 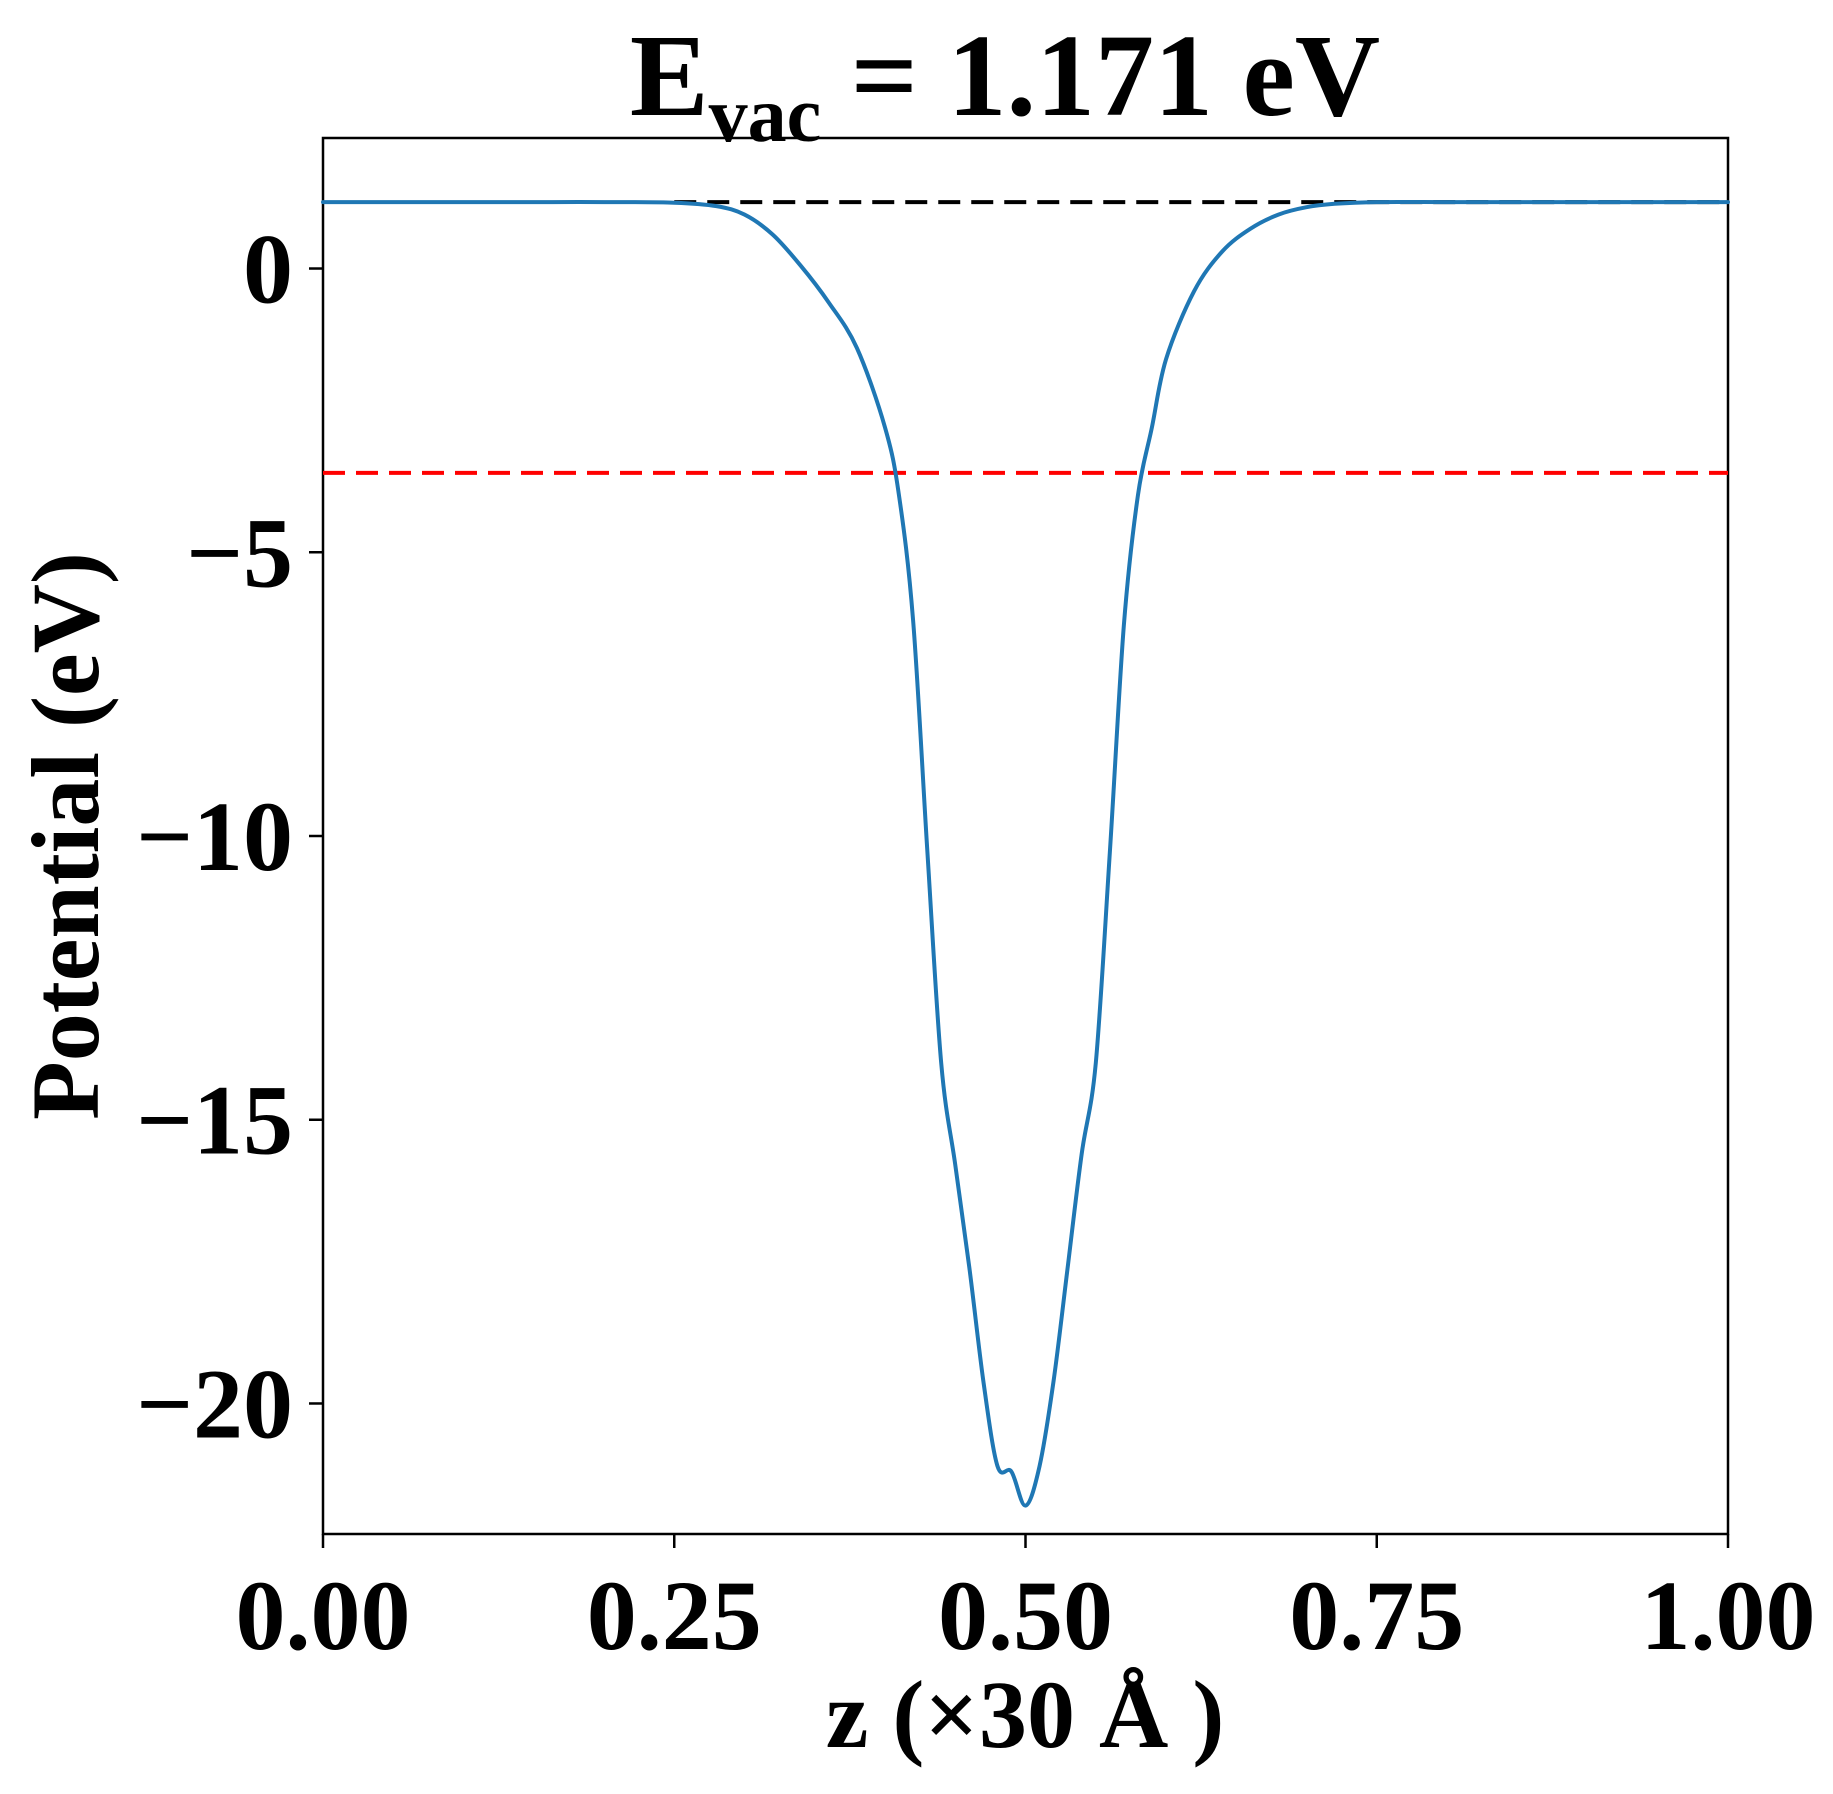 What do you see at coordinates (323, 1615) in the screenshot?
I see `x-tick-label: 0.00` at bounding box center [323, 1615].